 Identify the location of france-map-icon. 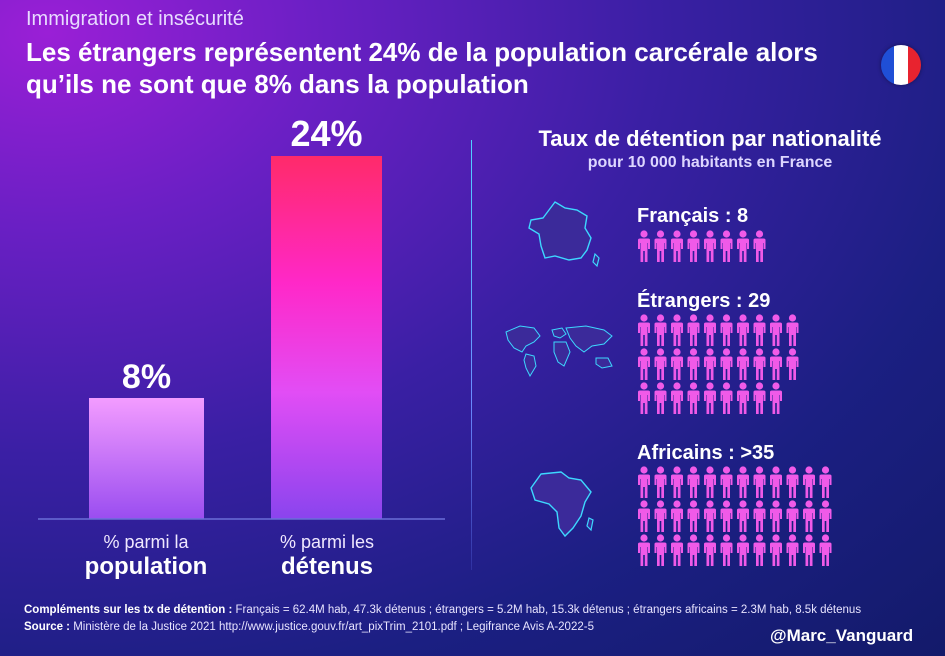
(564, 234).